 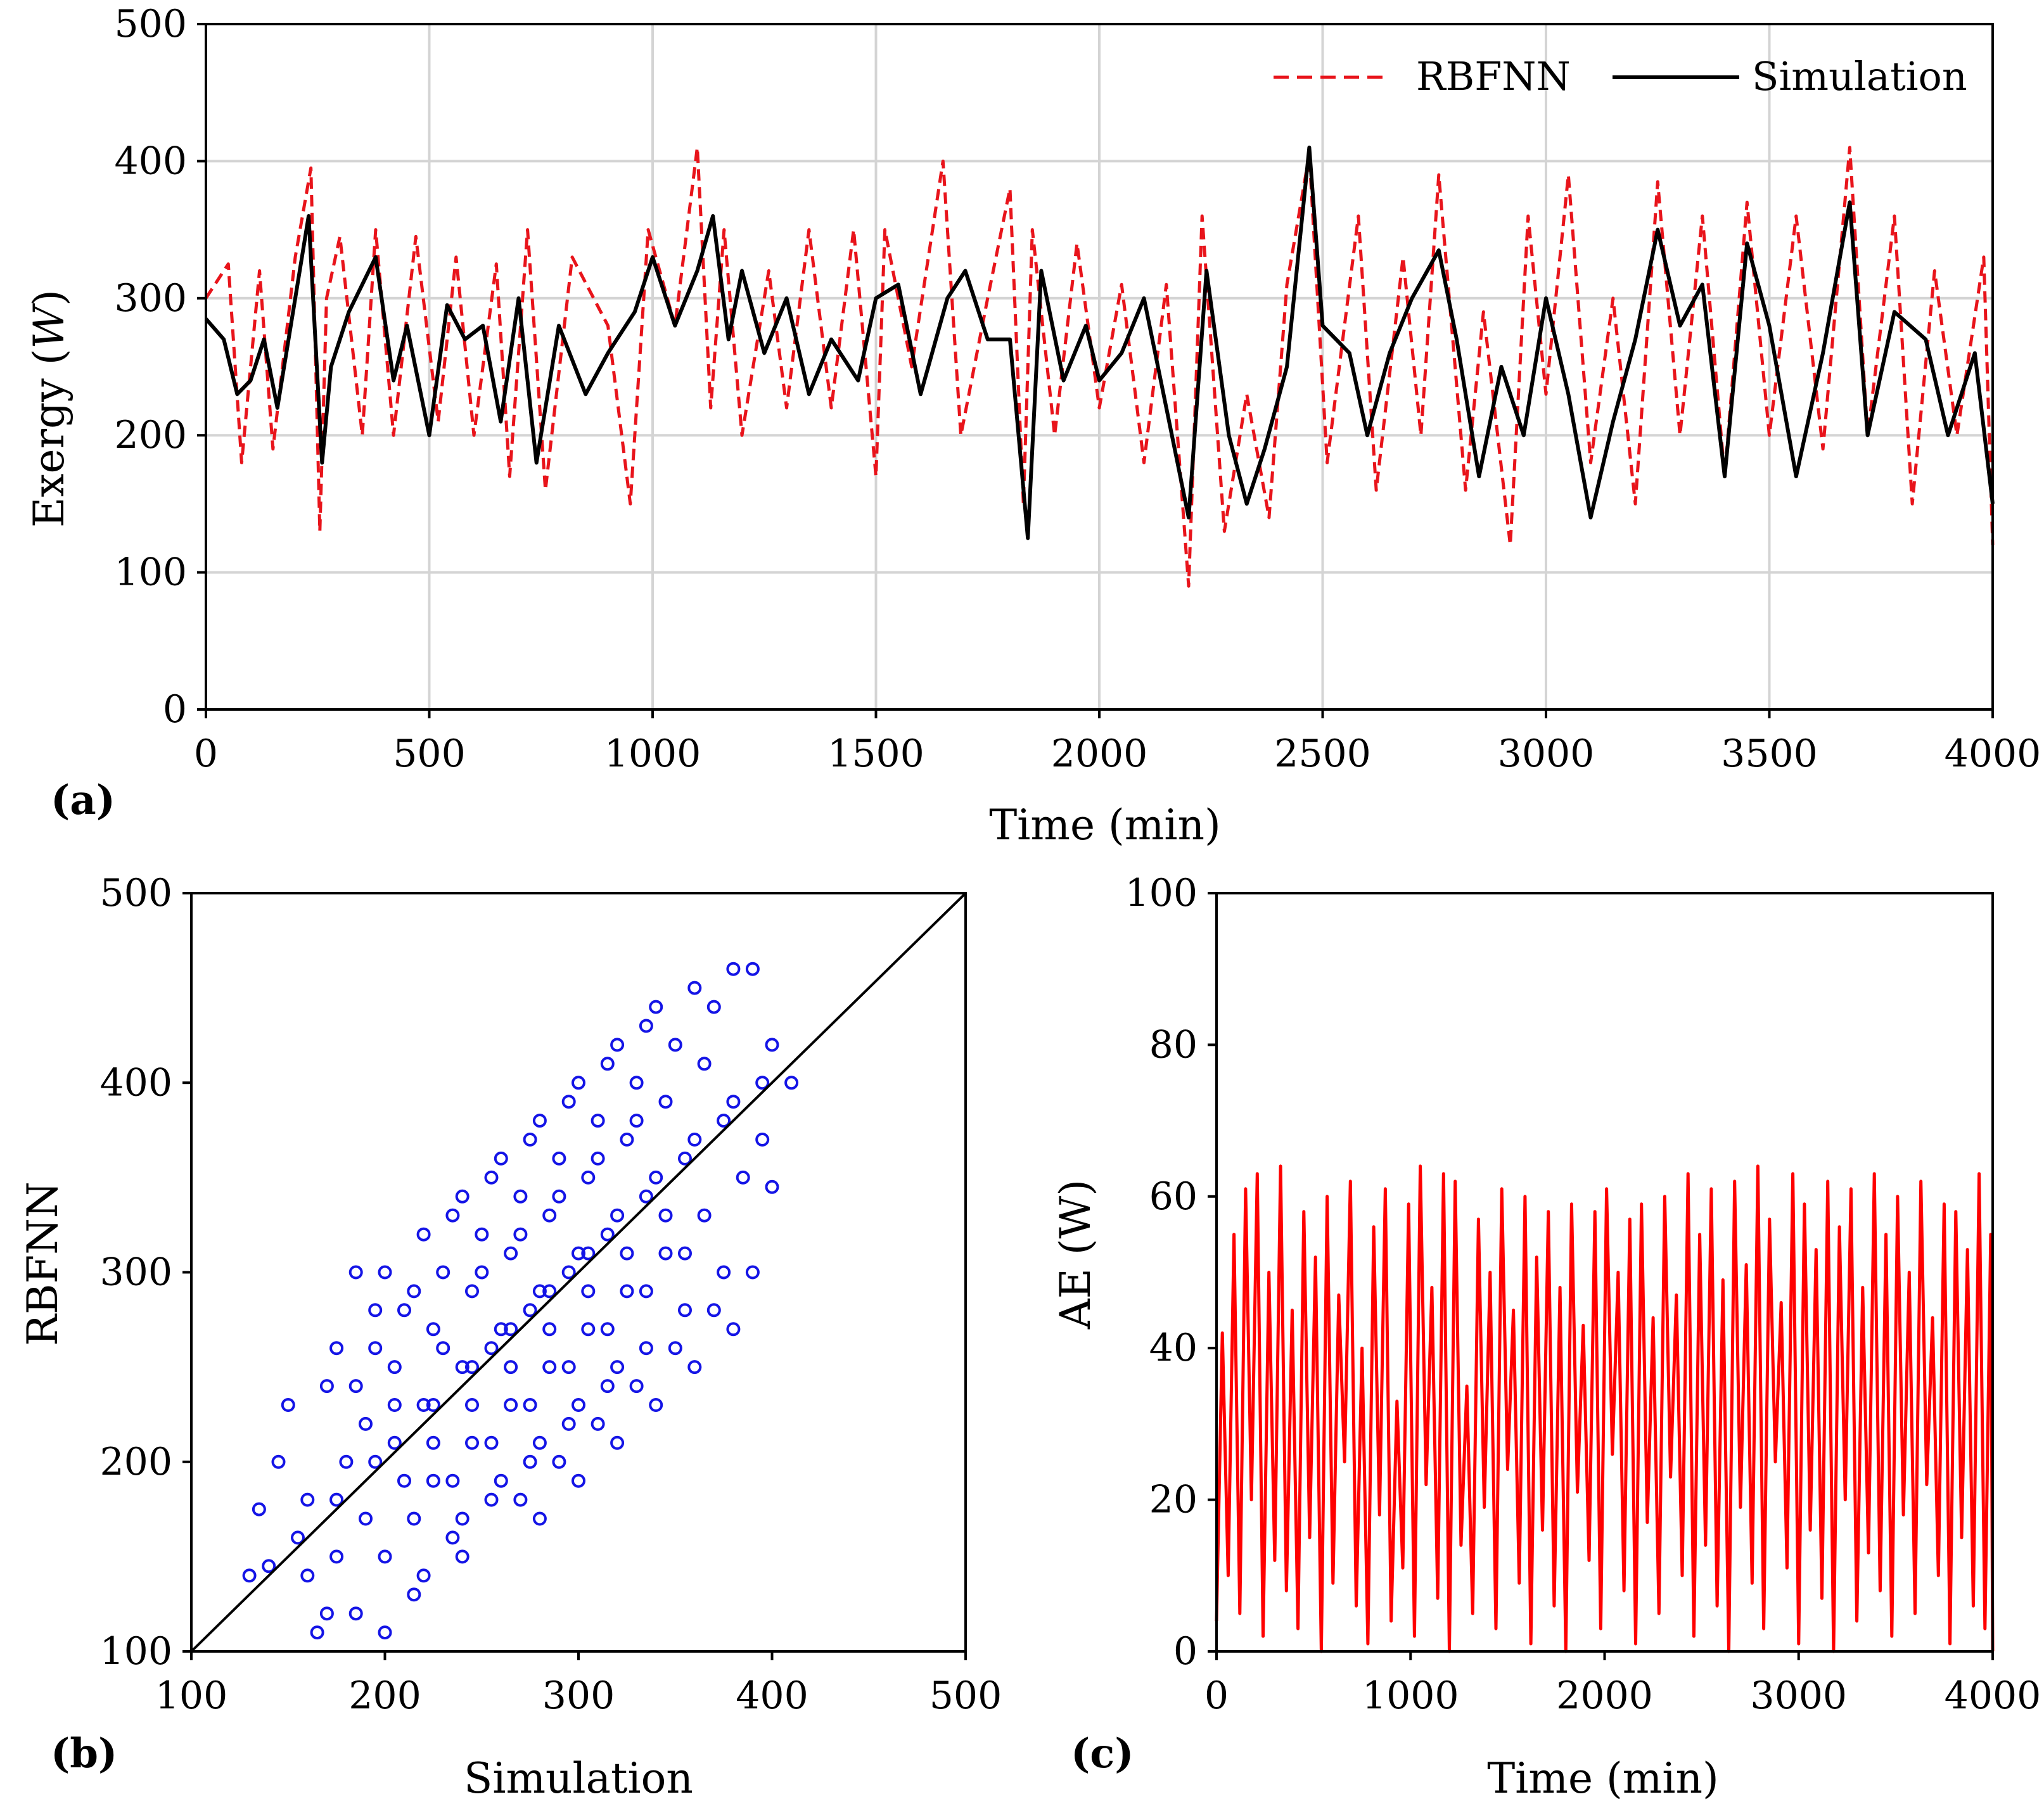 I want to click on panel-a-y-tick-label: 200, so click(x=150, y=435).